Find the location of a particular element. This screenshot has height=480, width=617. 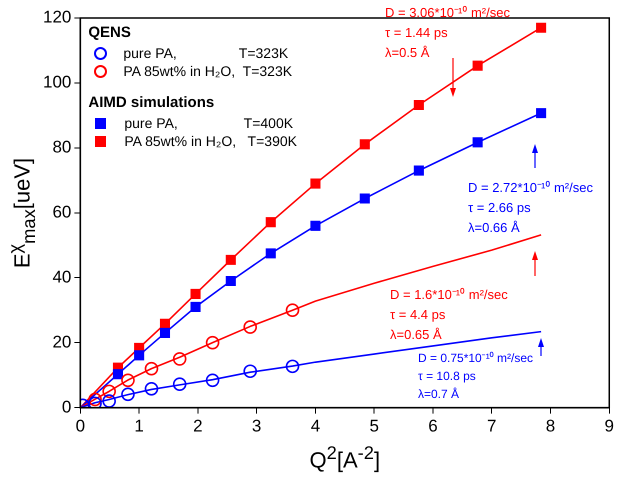

x-tick-label: 9 is located at coordinates (609, 426).